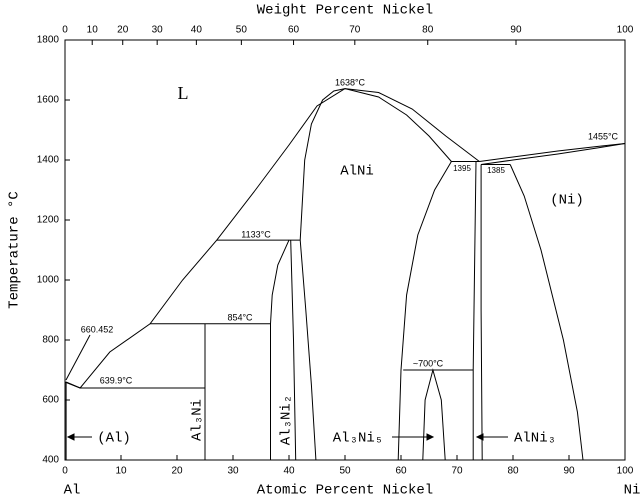  Describe the element at coordinates (116, 380) in the screenshot. I see `annotation: 639.9°C` at that location.